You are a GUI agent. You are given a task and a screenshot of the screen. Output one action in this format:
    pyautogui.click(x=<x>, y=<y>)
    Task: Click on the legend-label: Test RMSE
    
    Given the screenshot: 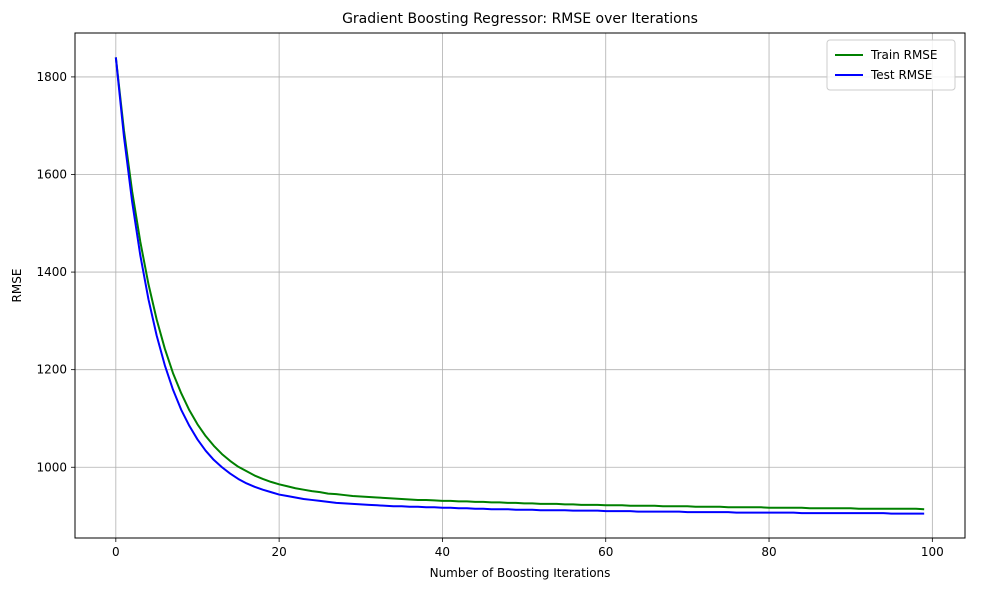 What is the action you would take?
    pyautogui.click(x=901, y=75)
    